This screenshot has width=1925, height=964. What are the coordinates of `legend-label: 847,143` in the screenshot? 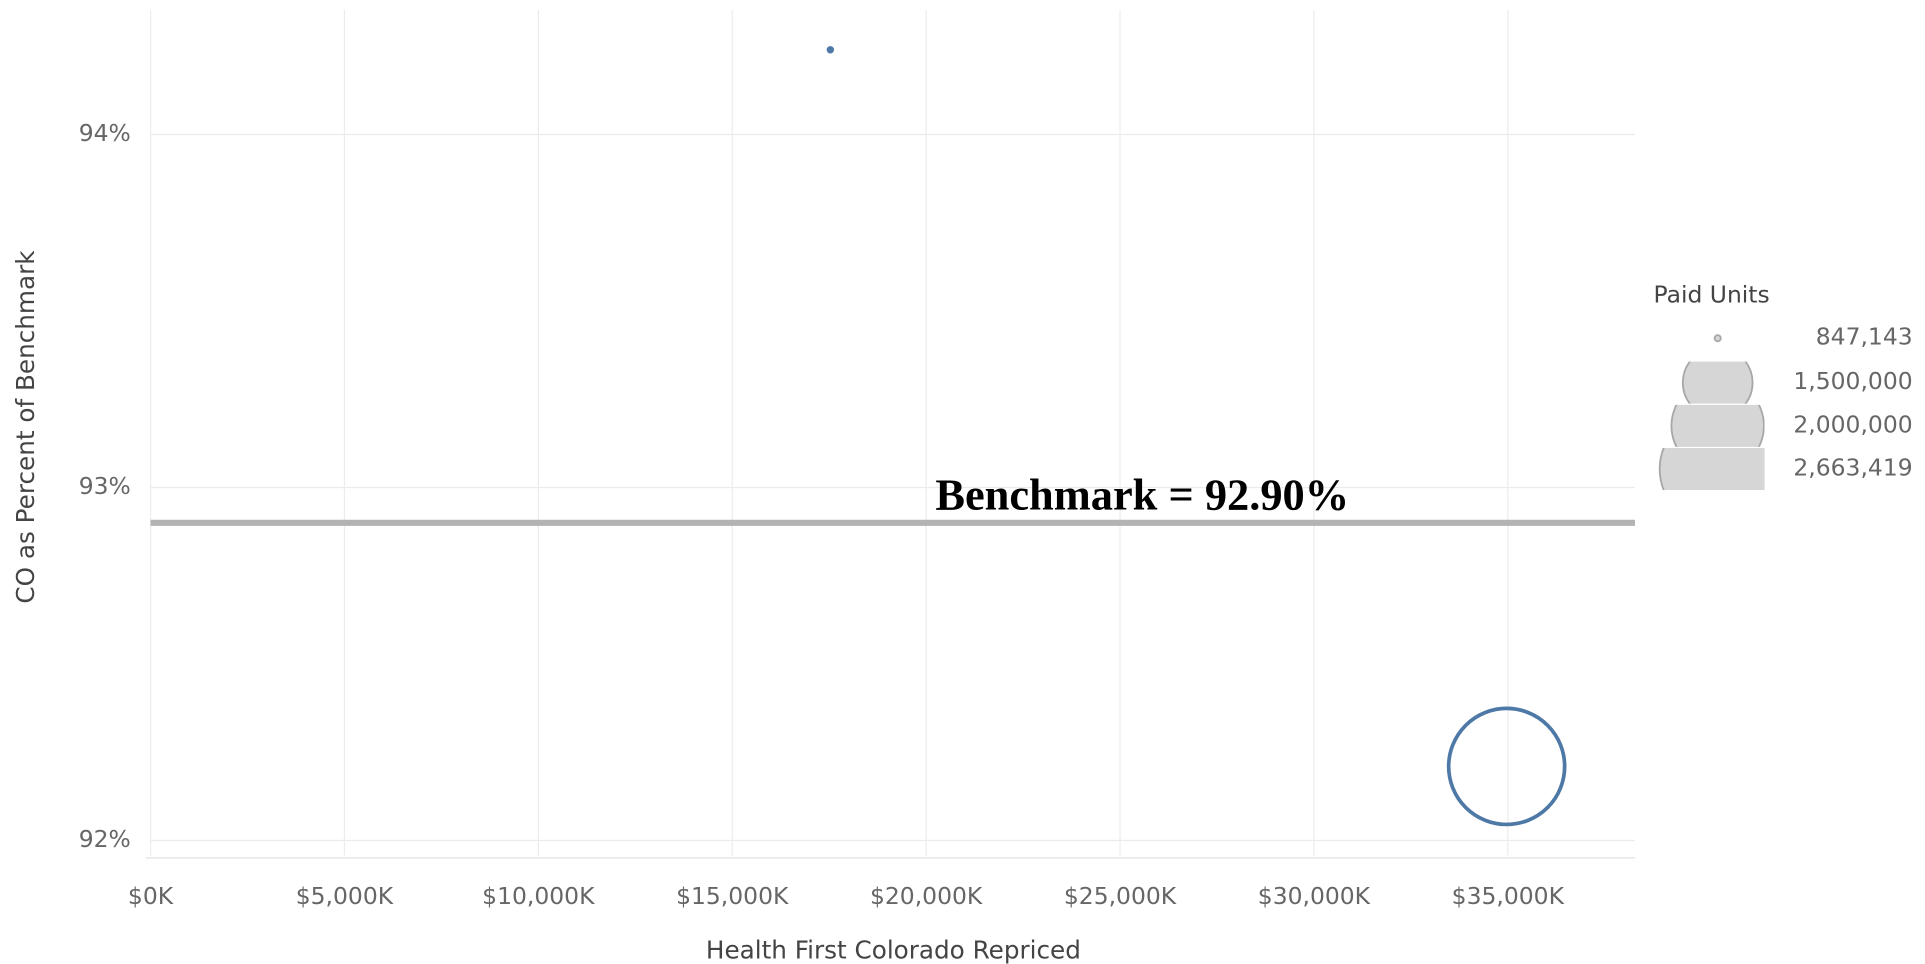 It's located at (1864, 337).